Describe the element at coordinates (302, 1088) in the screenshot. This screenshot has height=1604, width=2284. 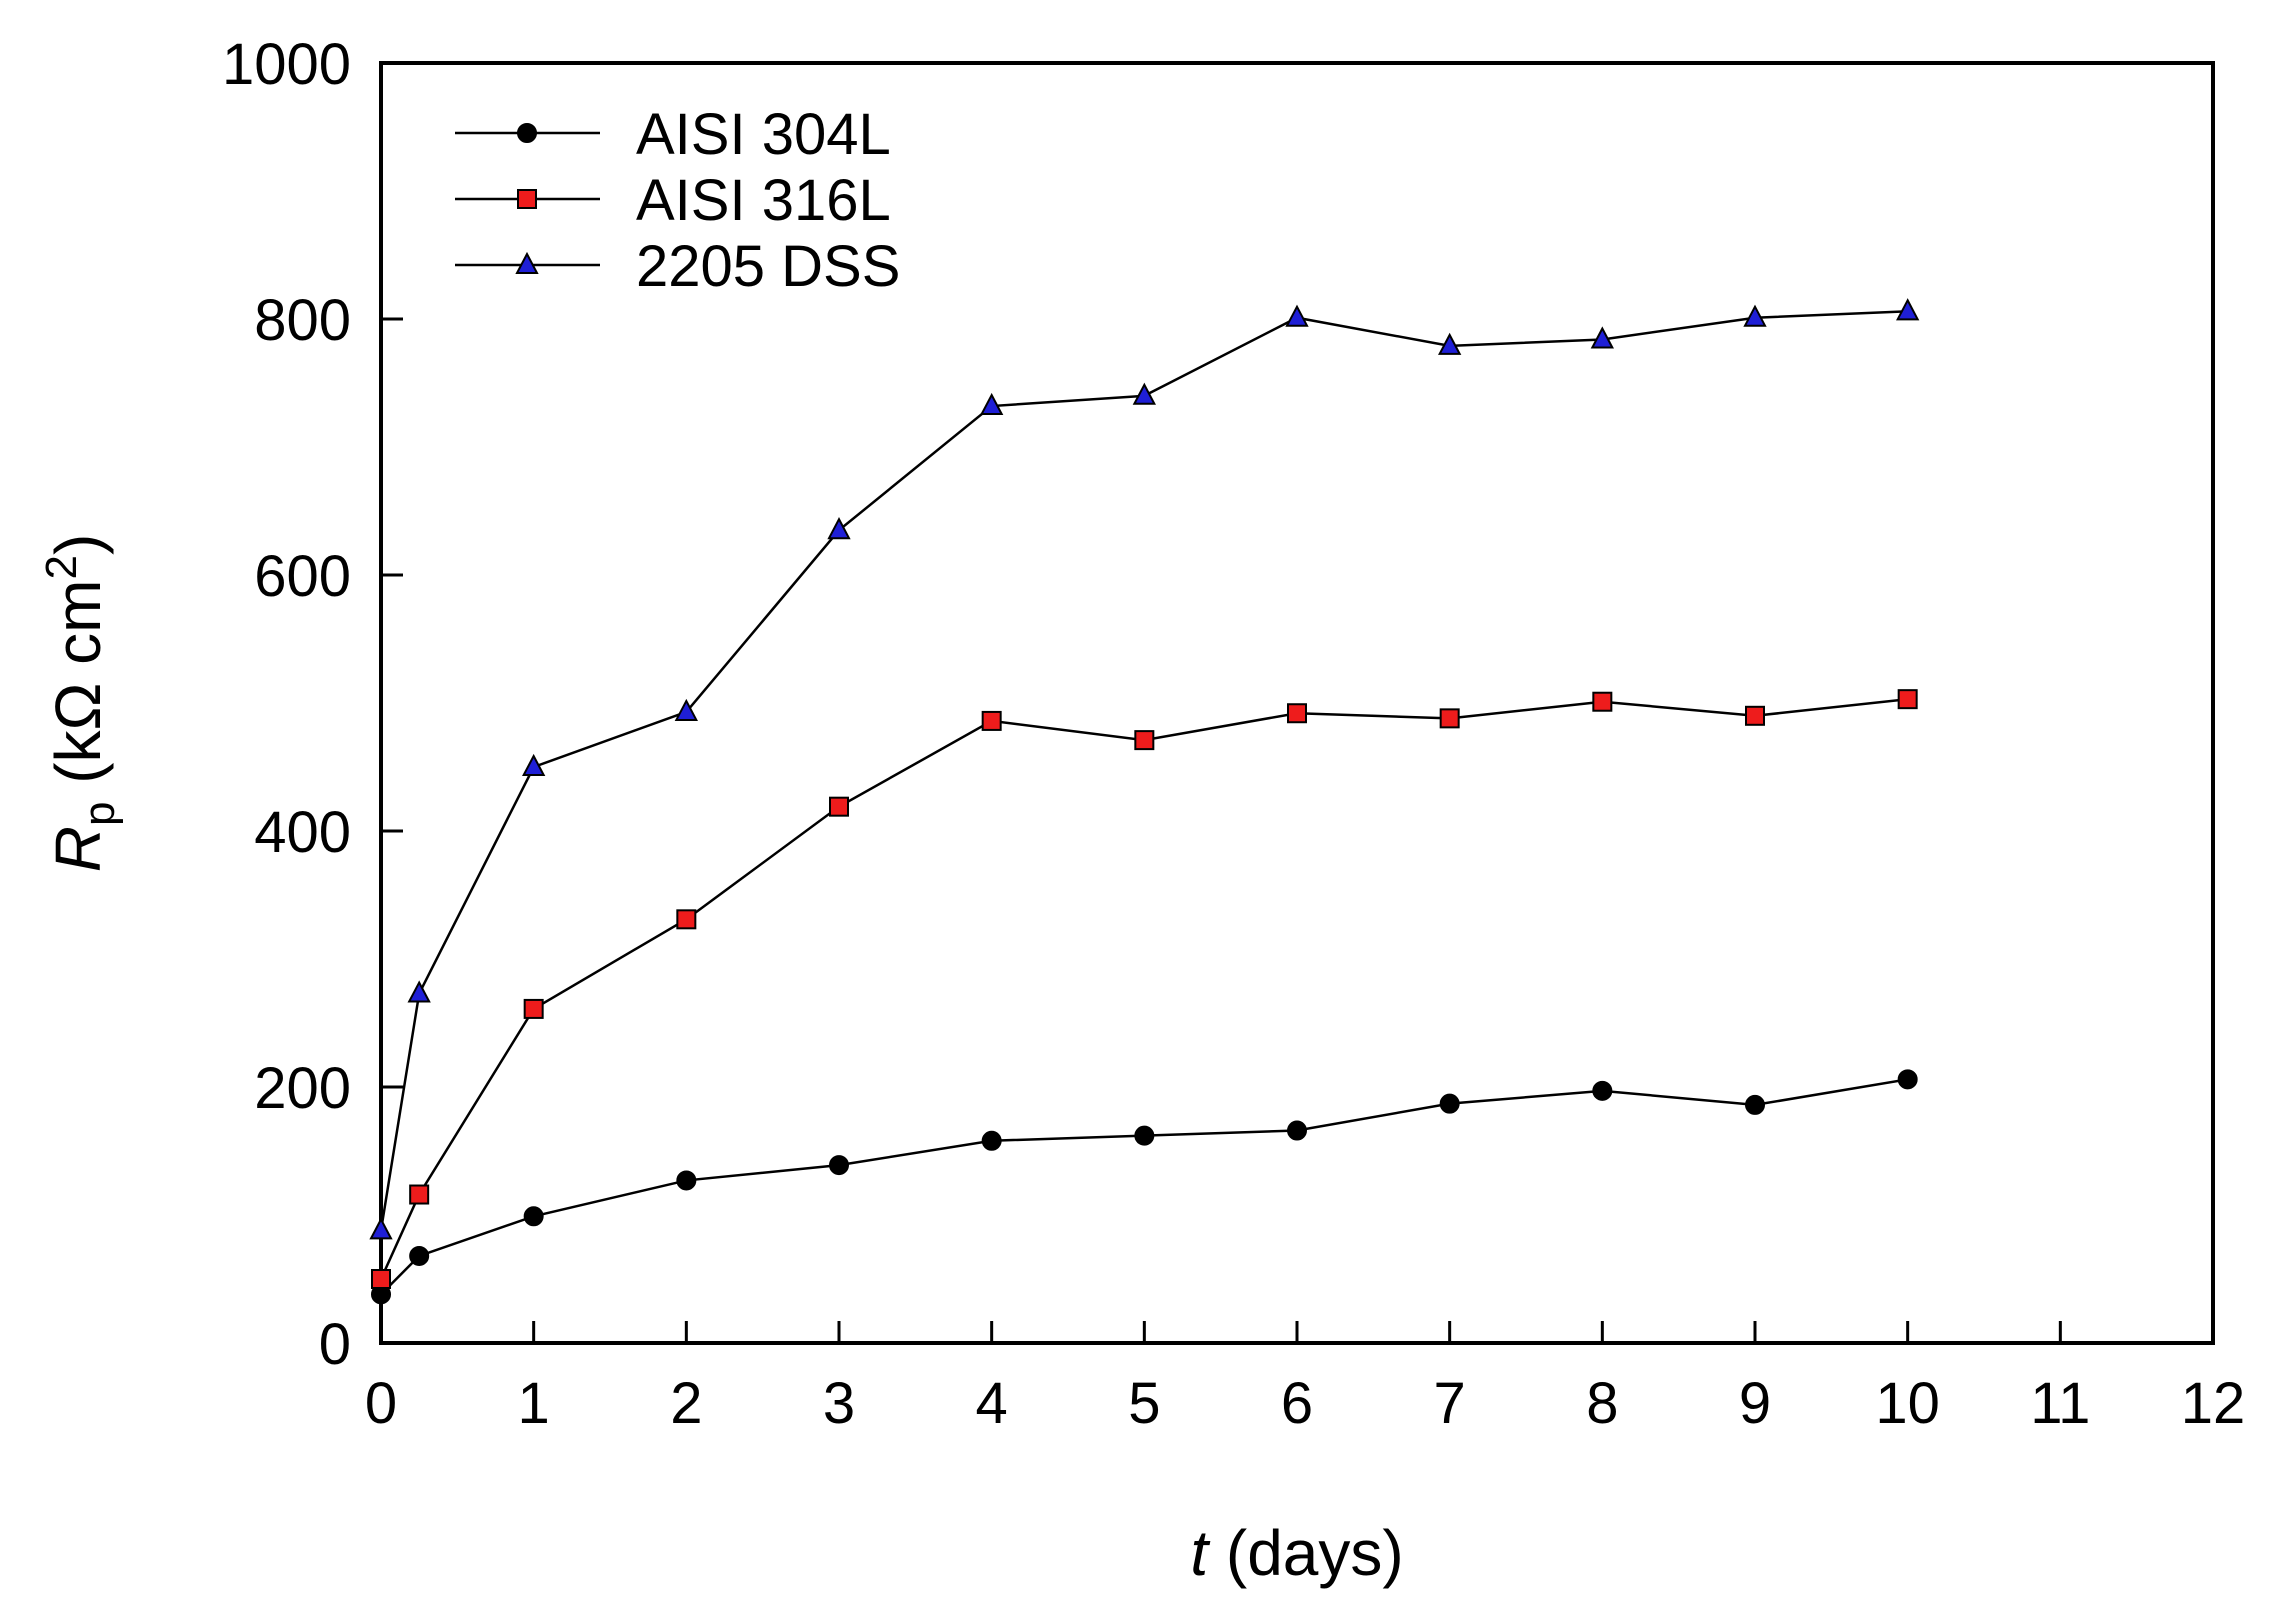
I see `y-tick-label: 200` at that location.